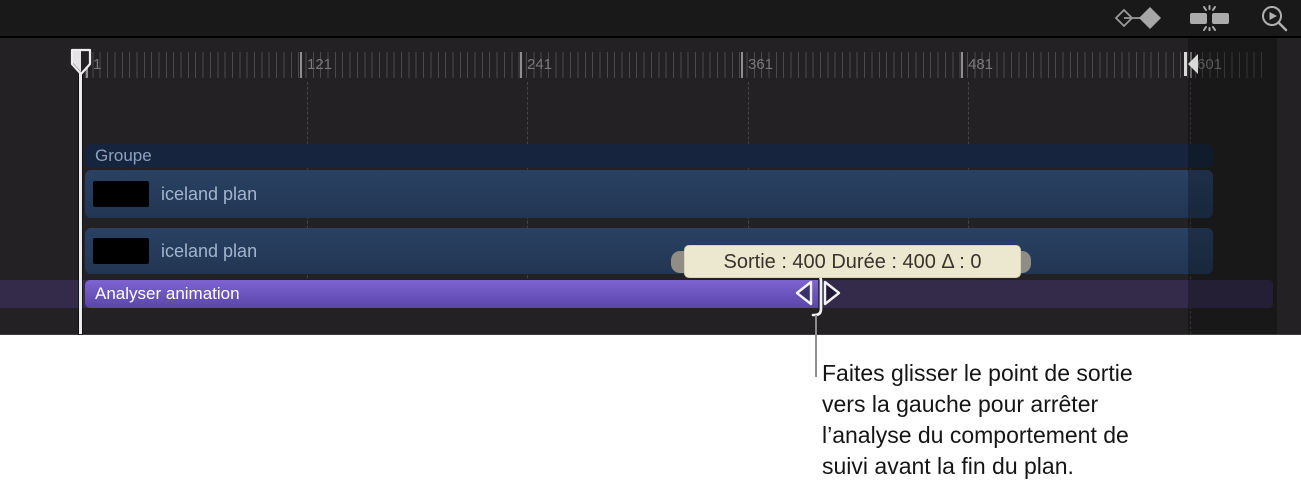  I want to click on playhead-marker, so click(81, 62).